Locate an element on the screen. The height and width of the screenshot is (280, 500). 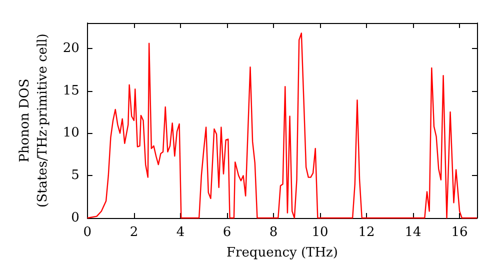
x-tick-label: 16 is located at coordinates (459, 232).